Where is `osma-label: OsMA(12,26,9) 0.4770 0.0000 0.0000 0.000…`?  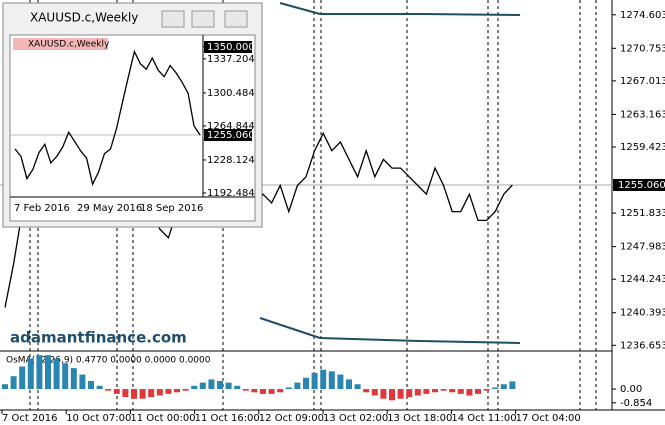 osma-label: OsMA(12,26,9) 0.4770 0.0000 0.0000 0.000… is located at coordinates (108, 361).